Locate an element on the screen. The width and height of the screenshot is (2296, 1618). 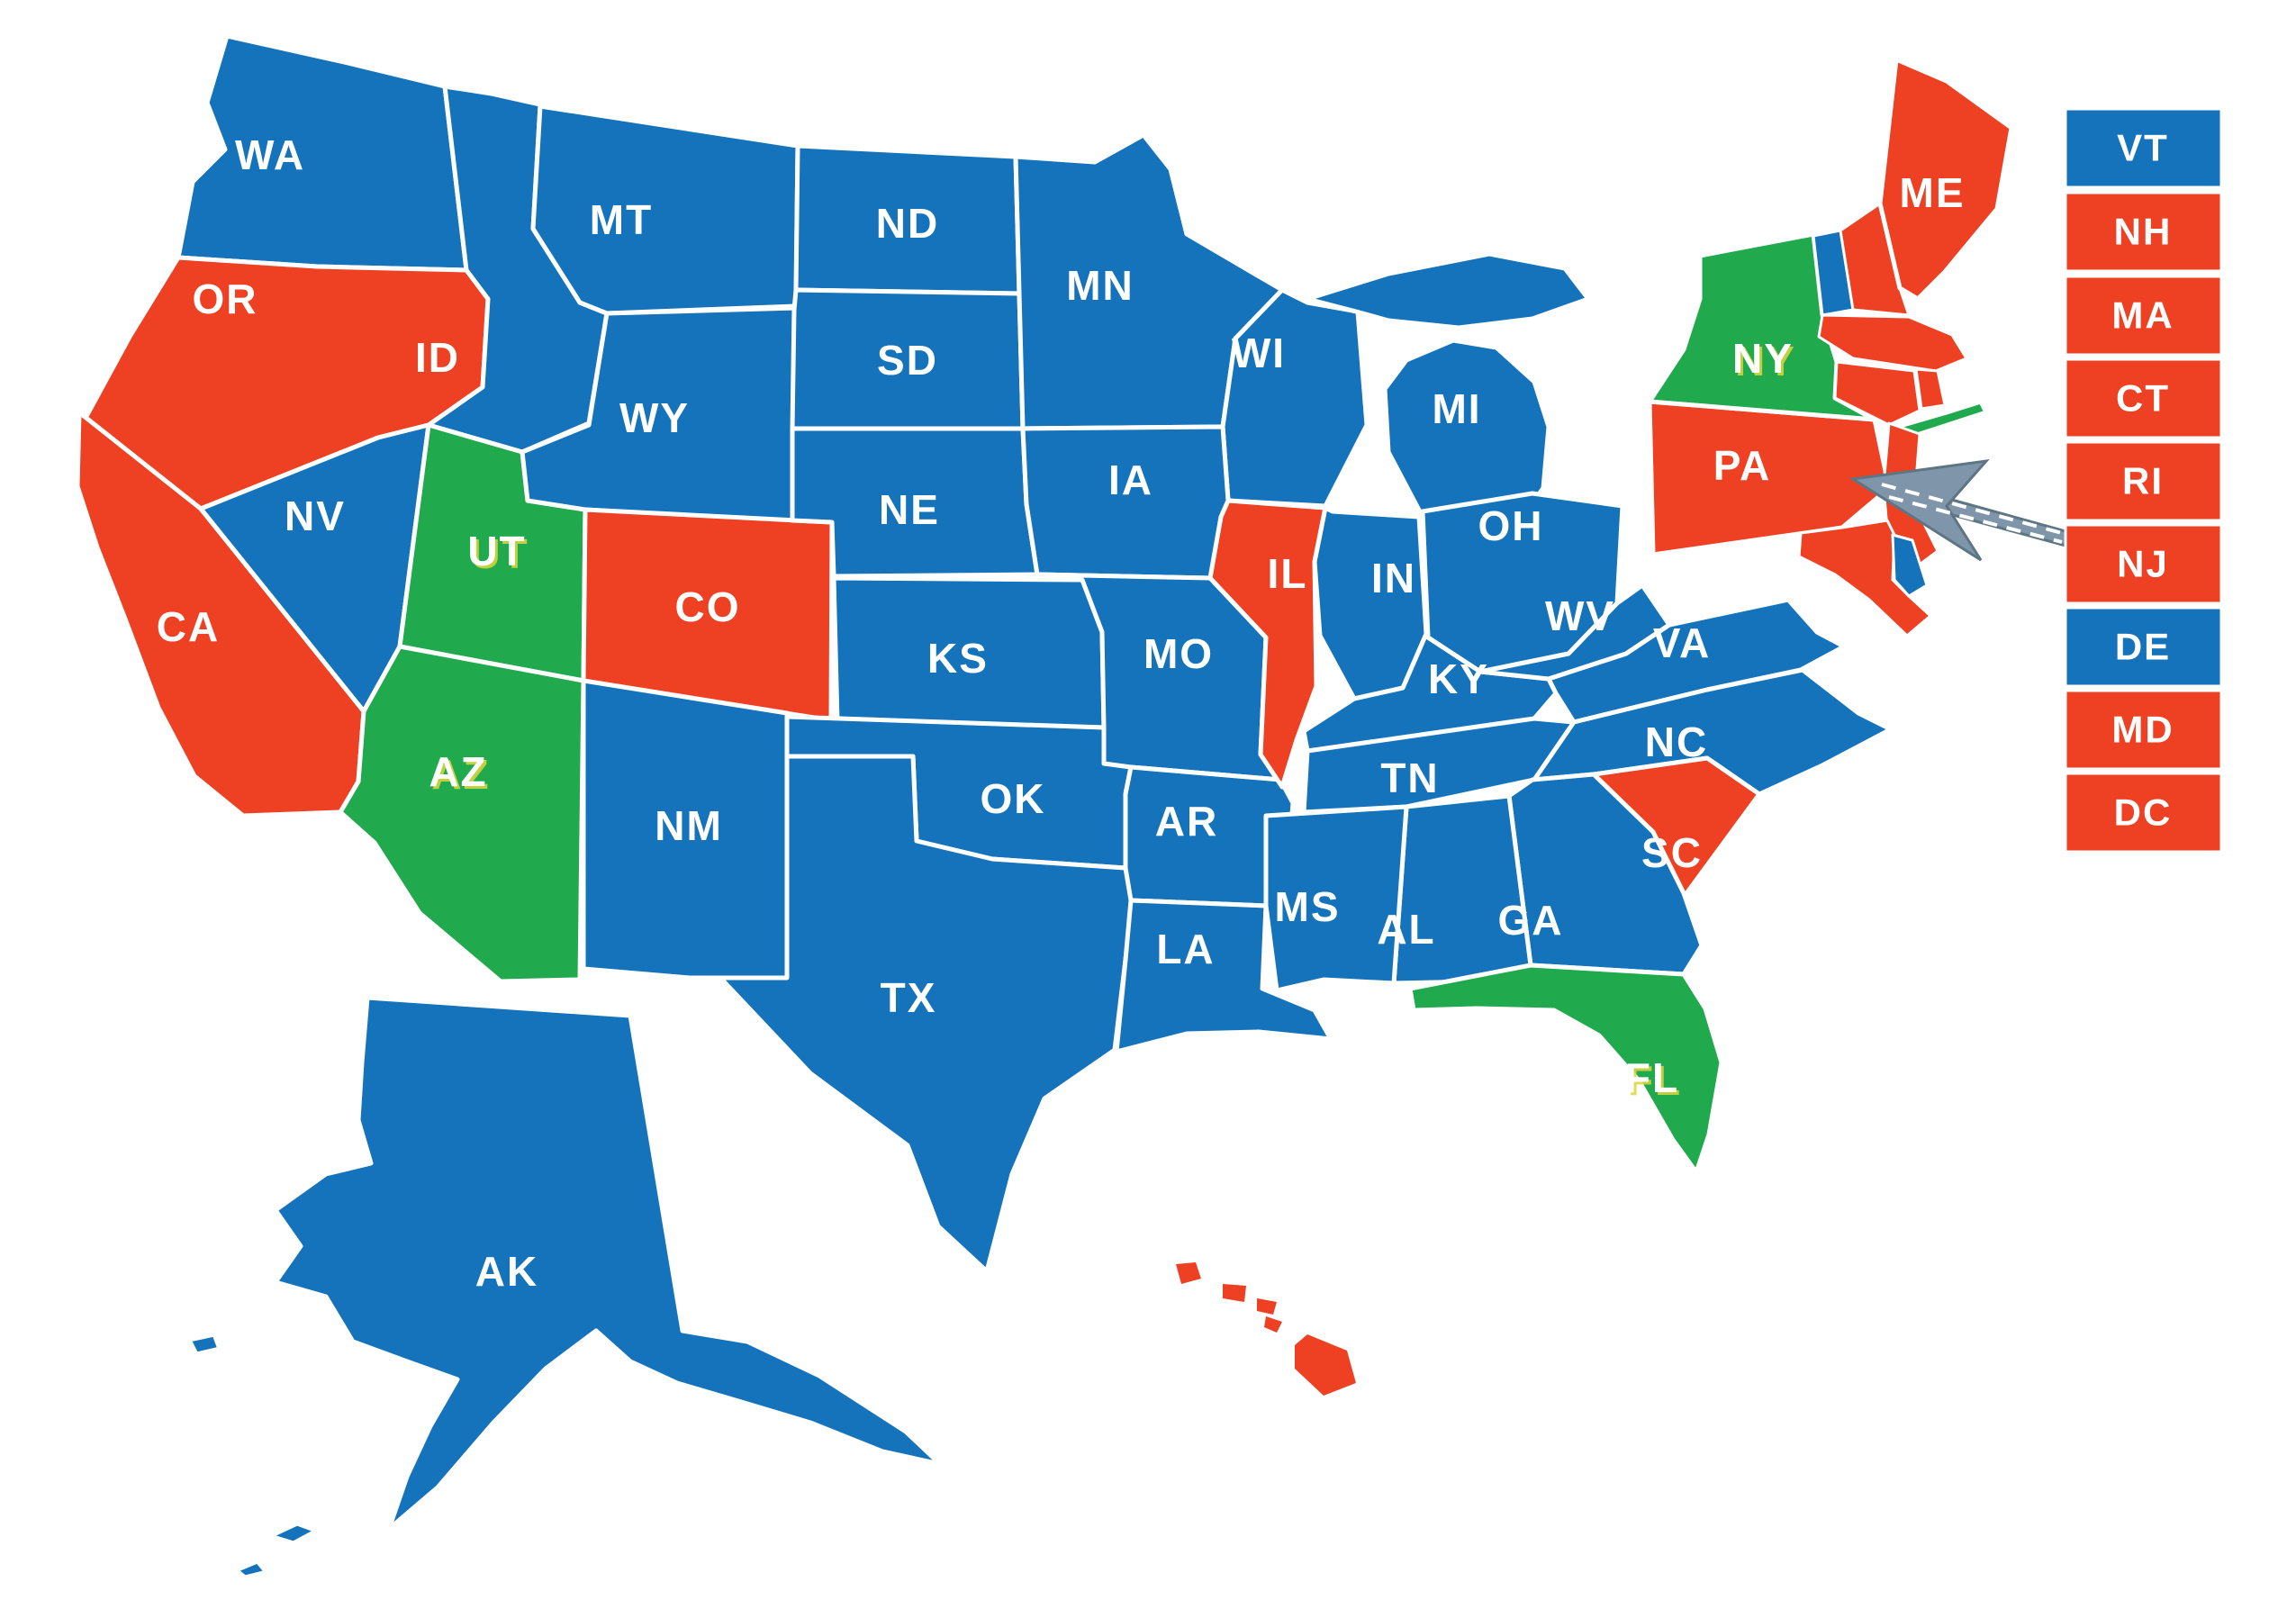
legend-label-vt: VT is located at coordinates (2143, 148).